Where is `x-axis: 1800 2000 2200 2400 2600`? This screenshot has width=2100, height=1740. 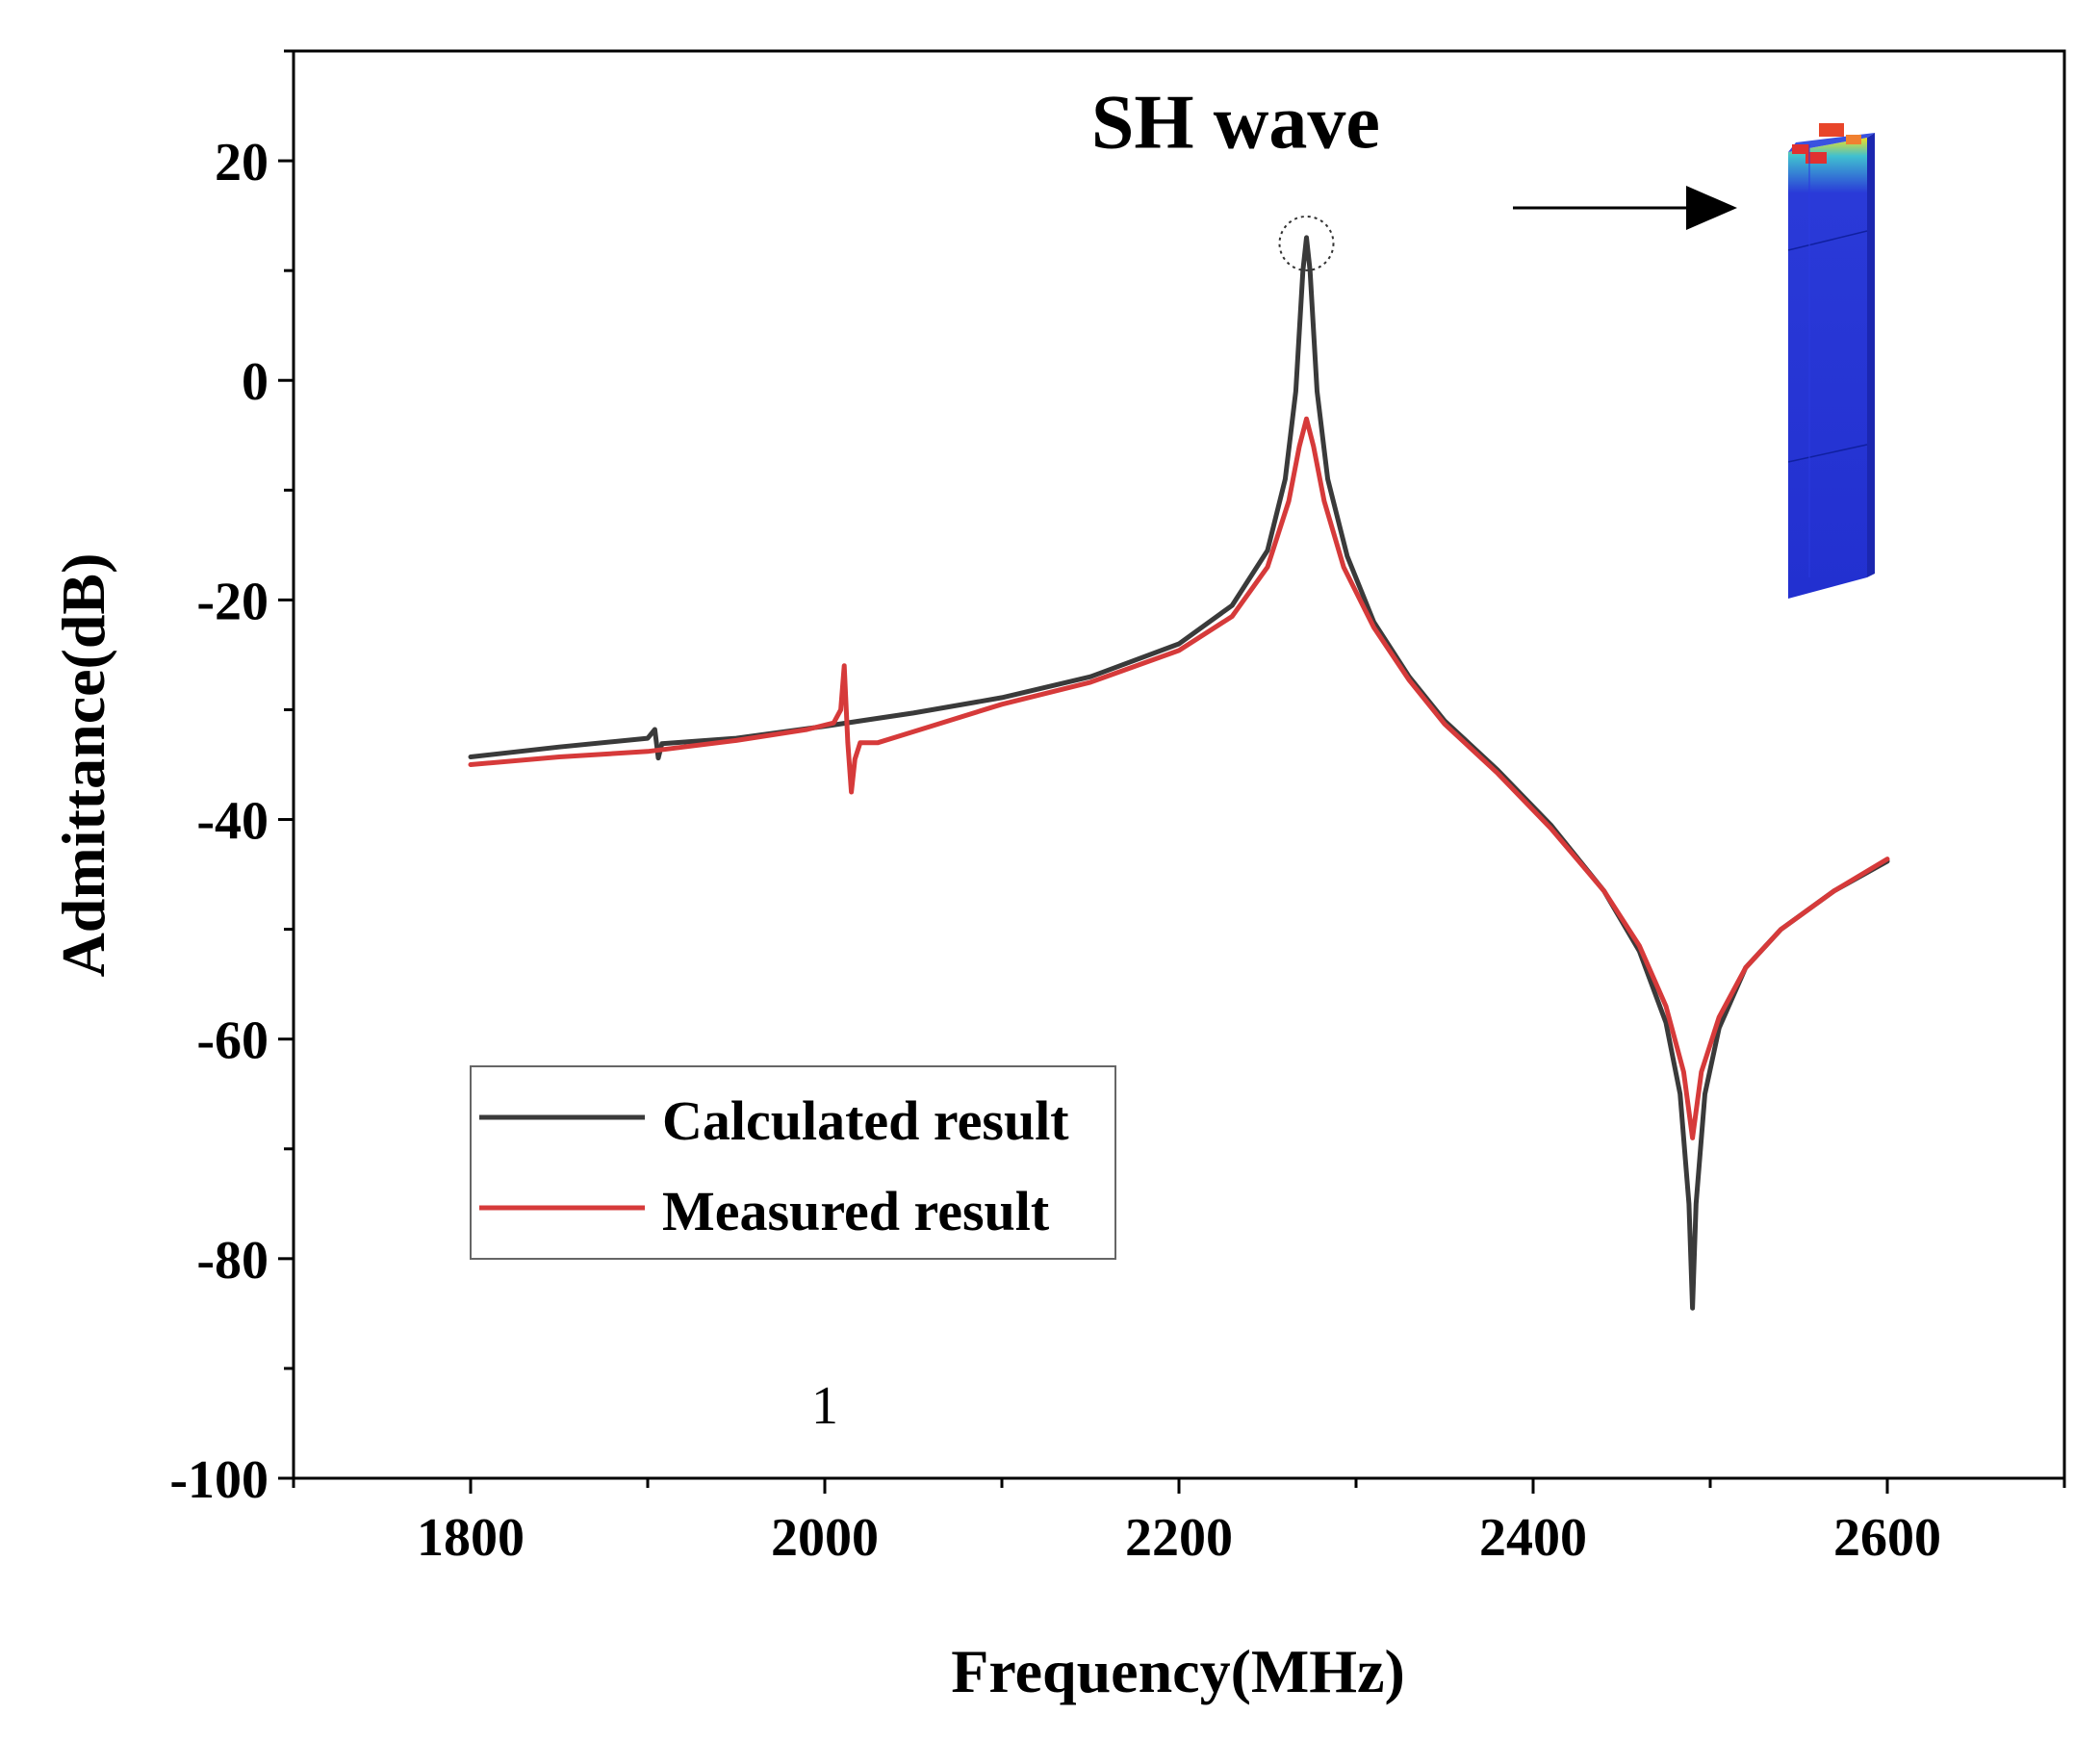
x-axis: 1800 2000 2200 2400 2600 is located at coordinates (1179, 1523).